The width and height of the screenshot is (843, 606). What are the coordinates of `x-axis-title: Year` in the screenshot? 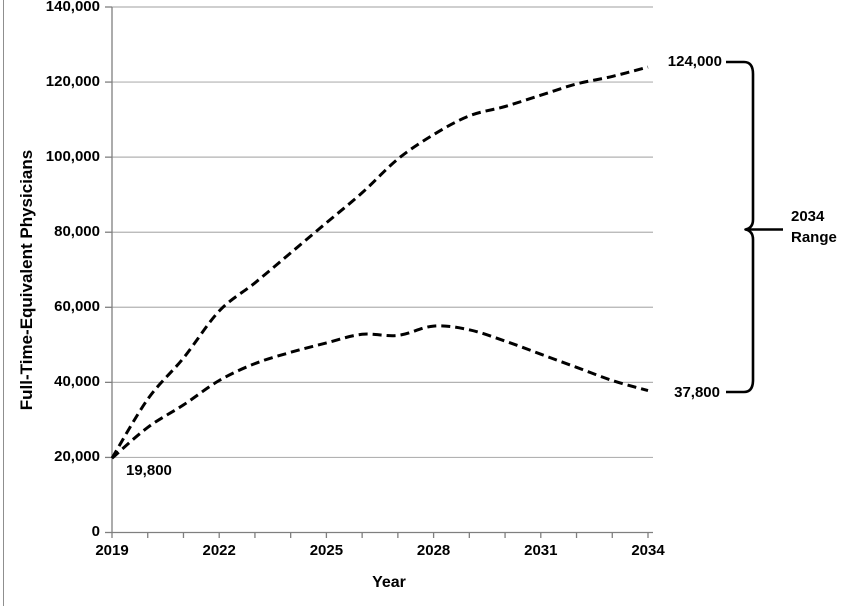 It's located at (389, 582).